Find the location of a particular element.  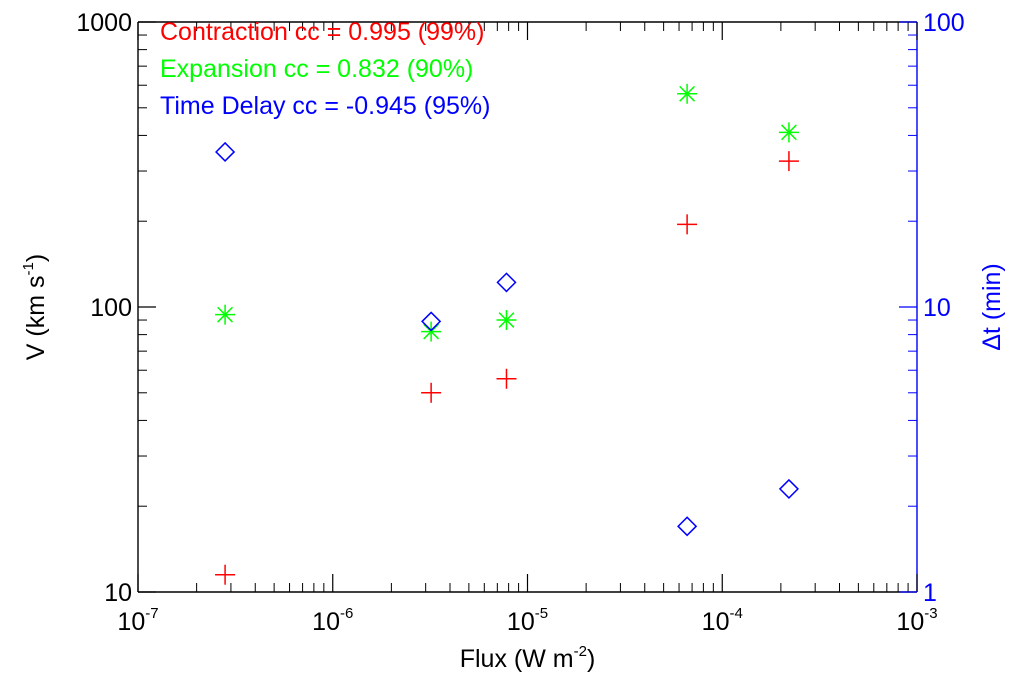

y-left-axis-title: V (km s-1) is located at coordinates (35, 307).